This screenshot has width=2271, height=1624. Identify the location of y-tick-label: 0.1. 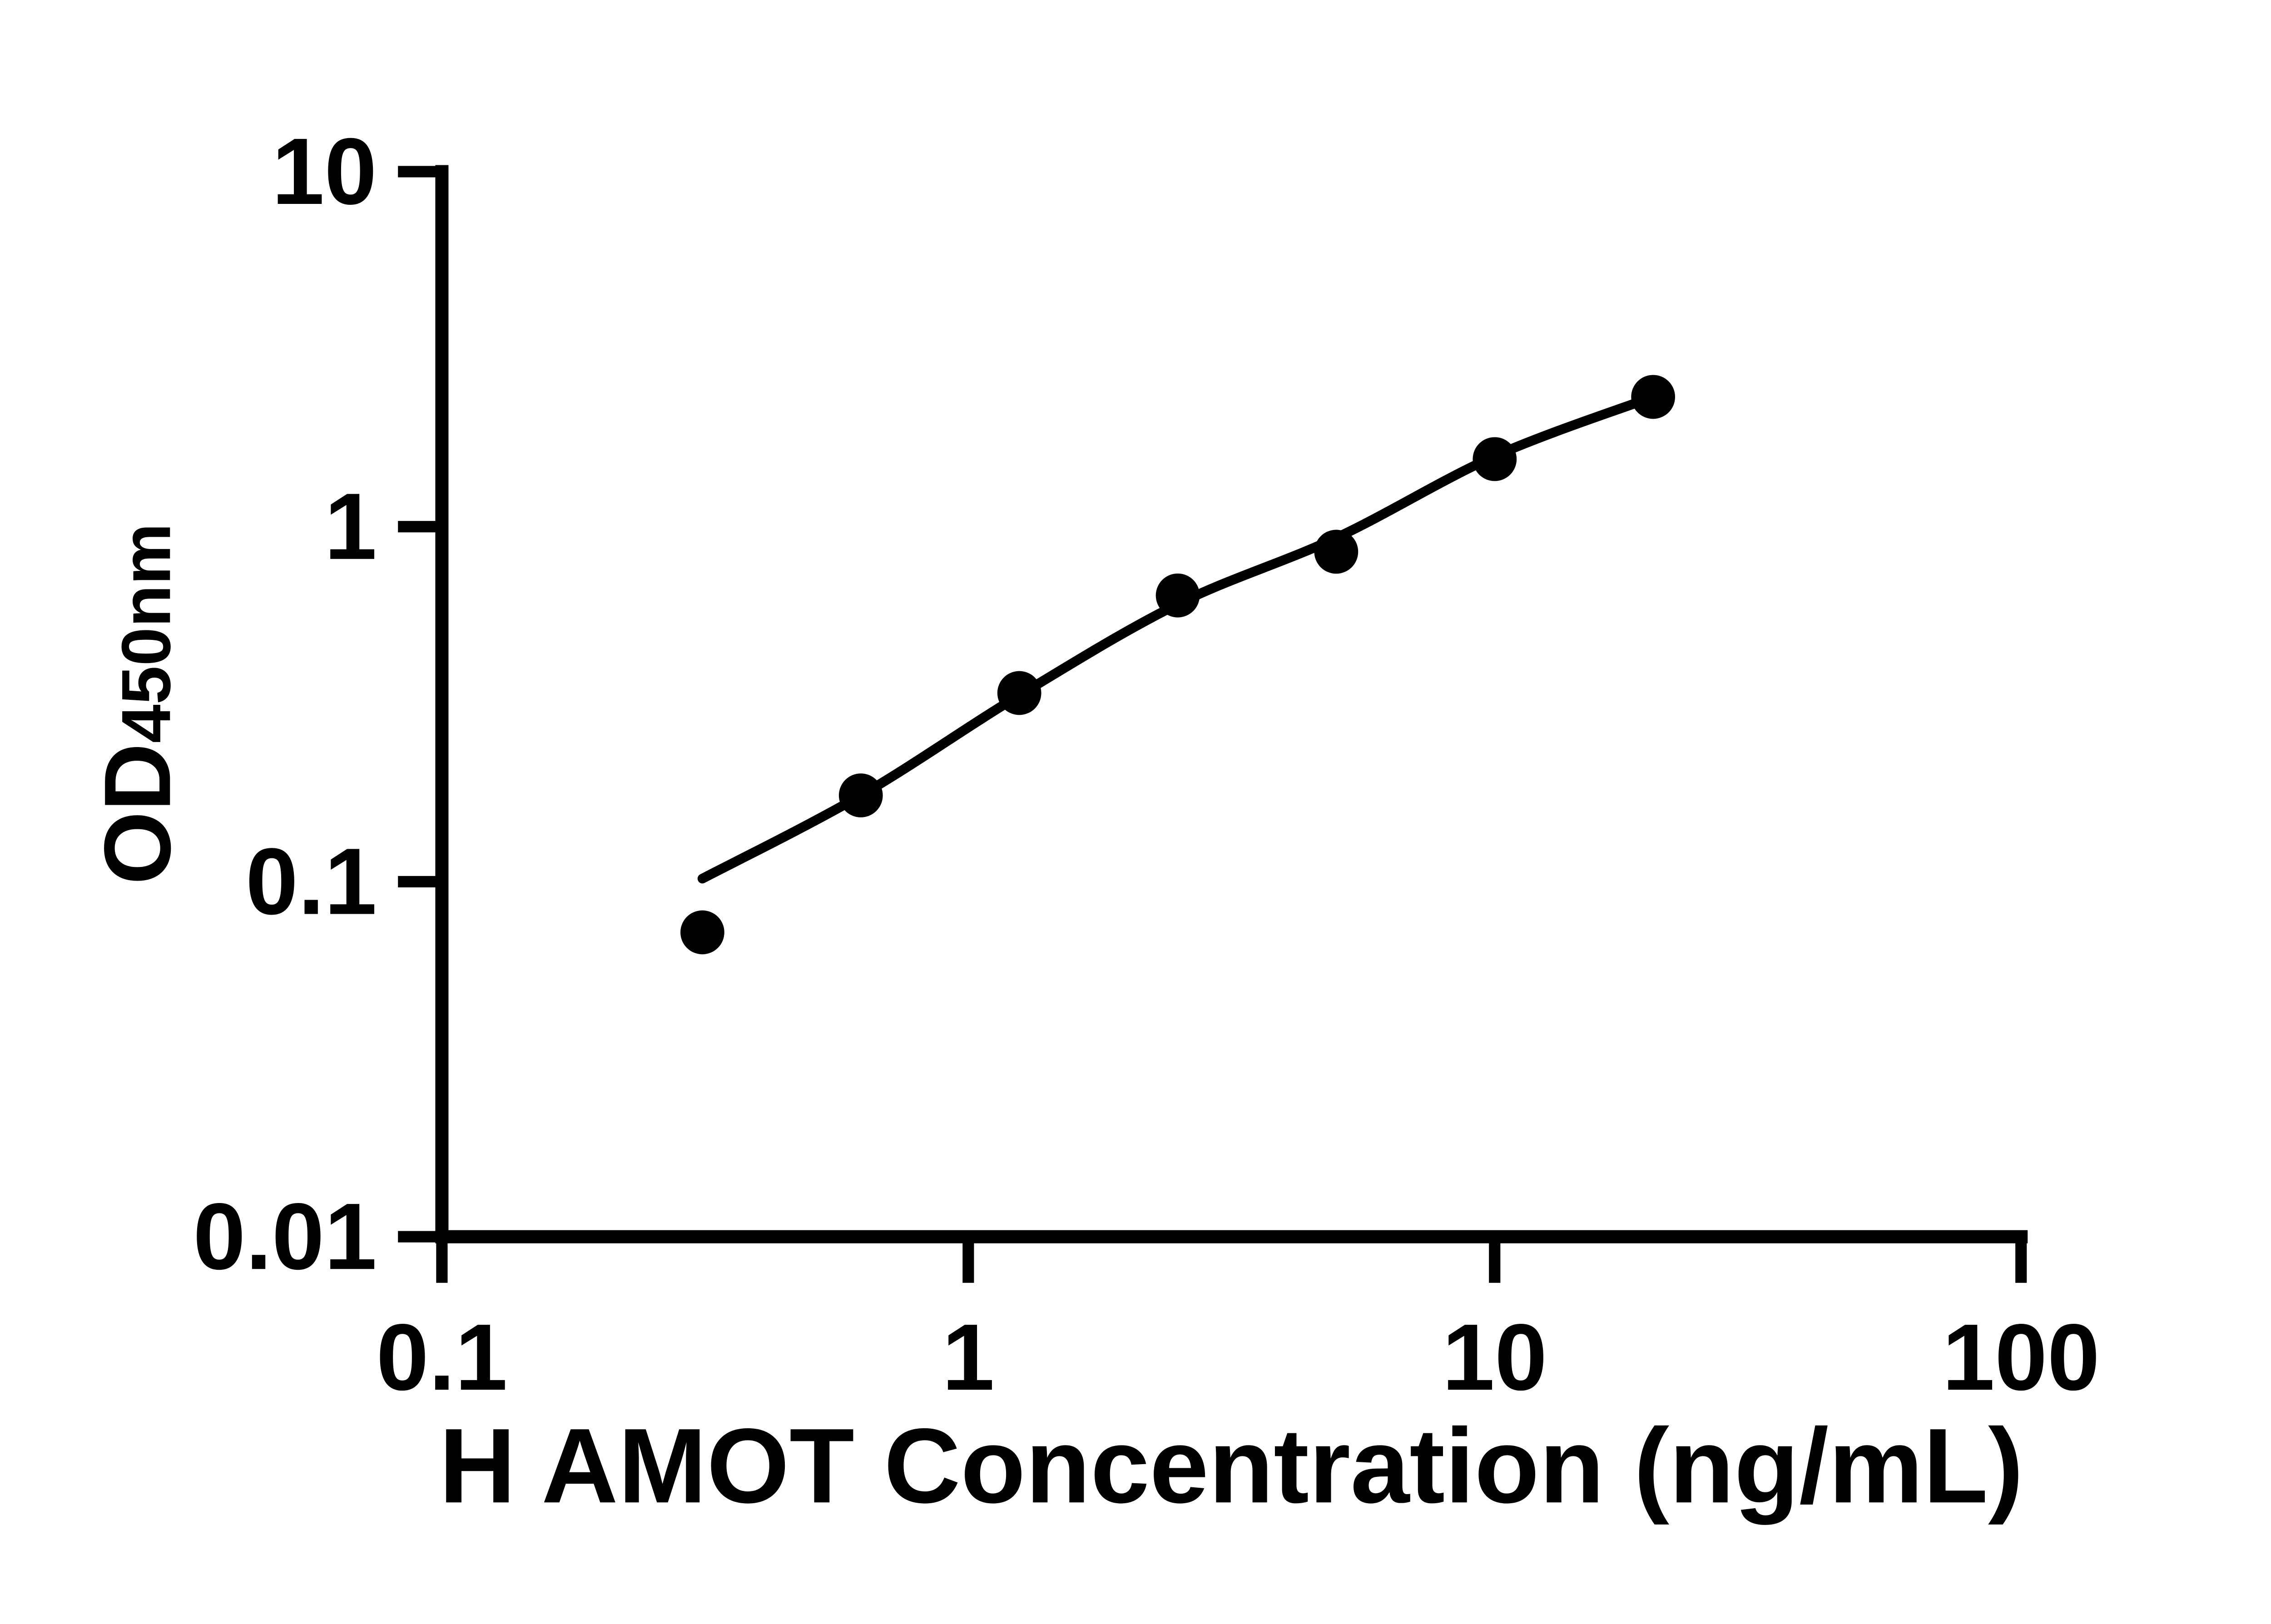
(311, 881).